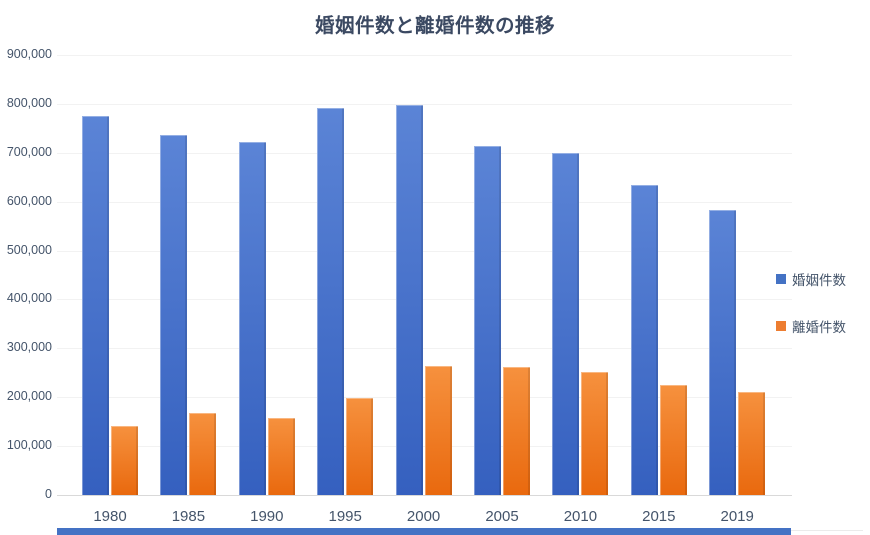 The height and width of the screenshot is (535, 870). Describe the element at coordinates (188, 516) in the screenshot. I see `x-axis-label: 1985` at that location.